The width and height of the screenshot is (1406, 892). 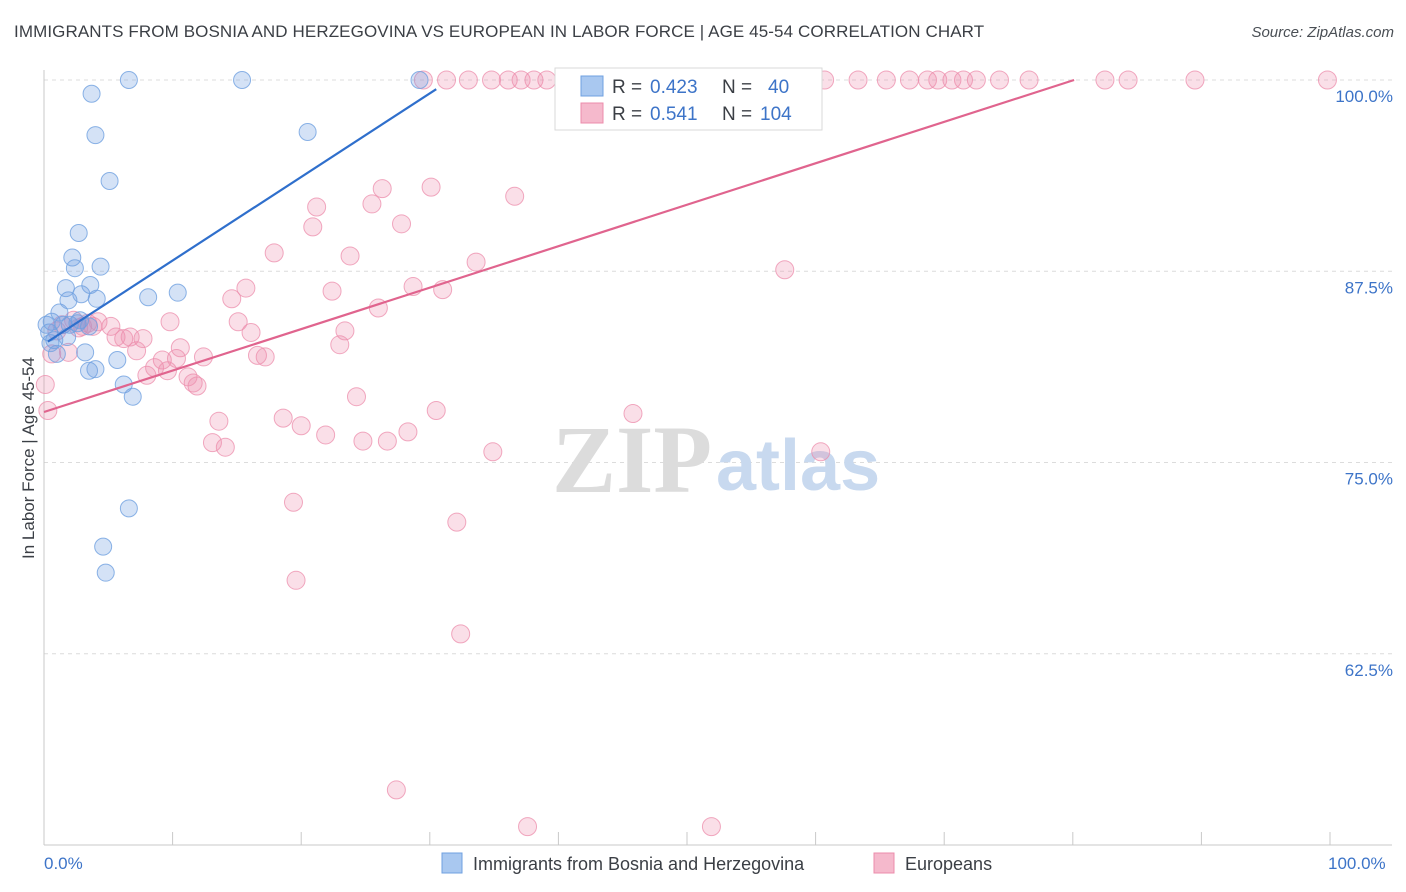 I want to click on legend-r-label: R =, so click(x=627, y=87).